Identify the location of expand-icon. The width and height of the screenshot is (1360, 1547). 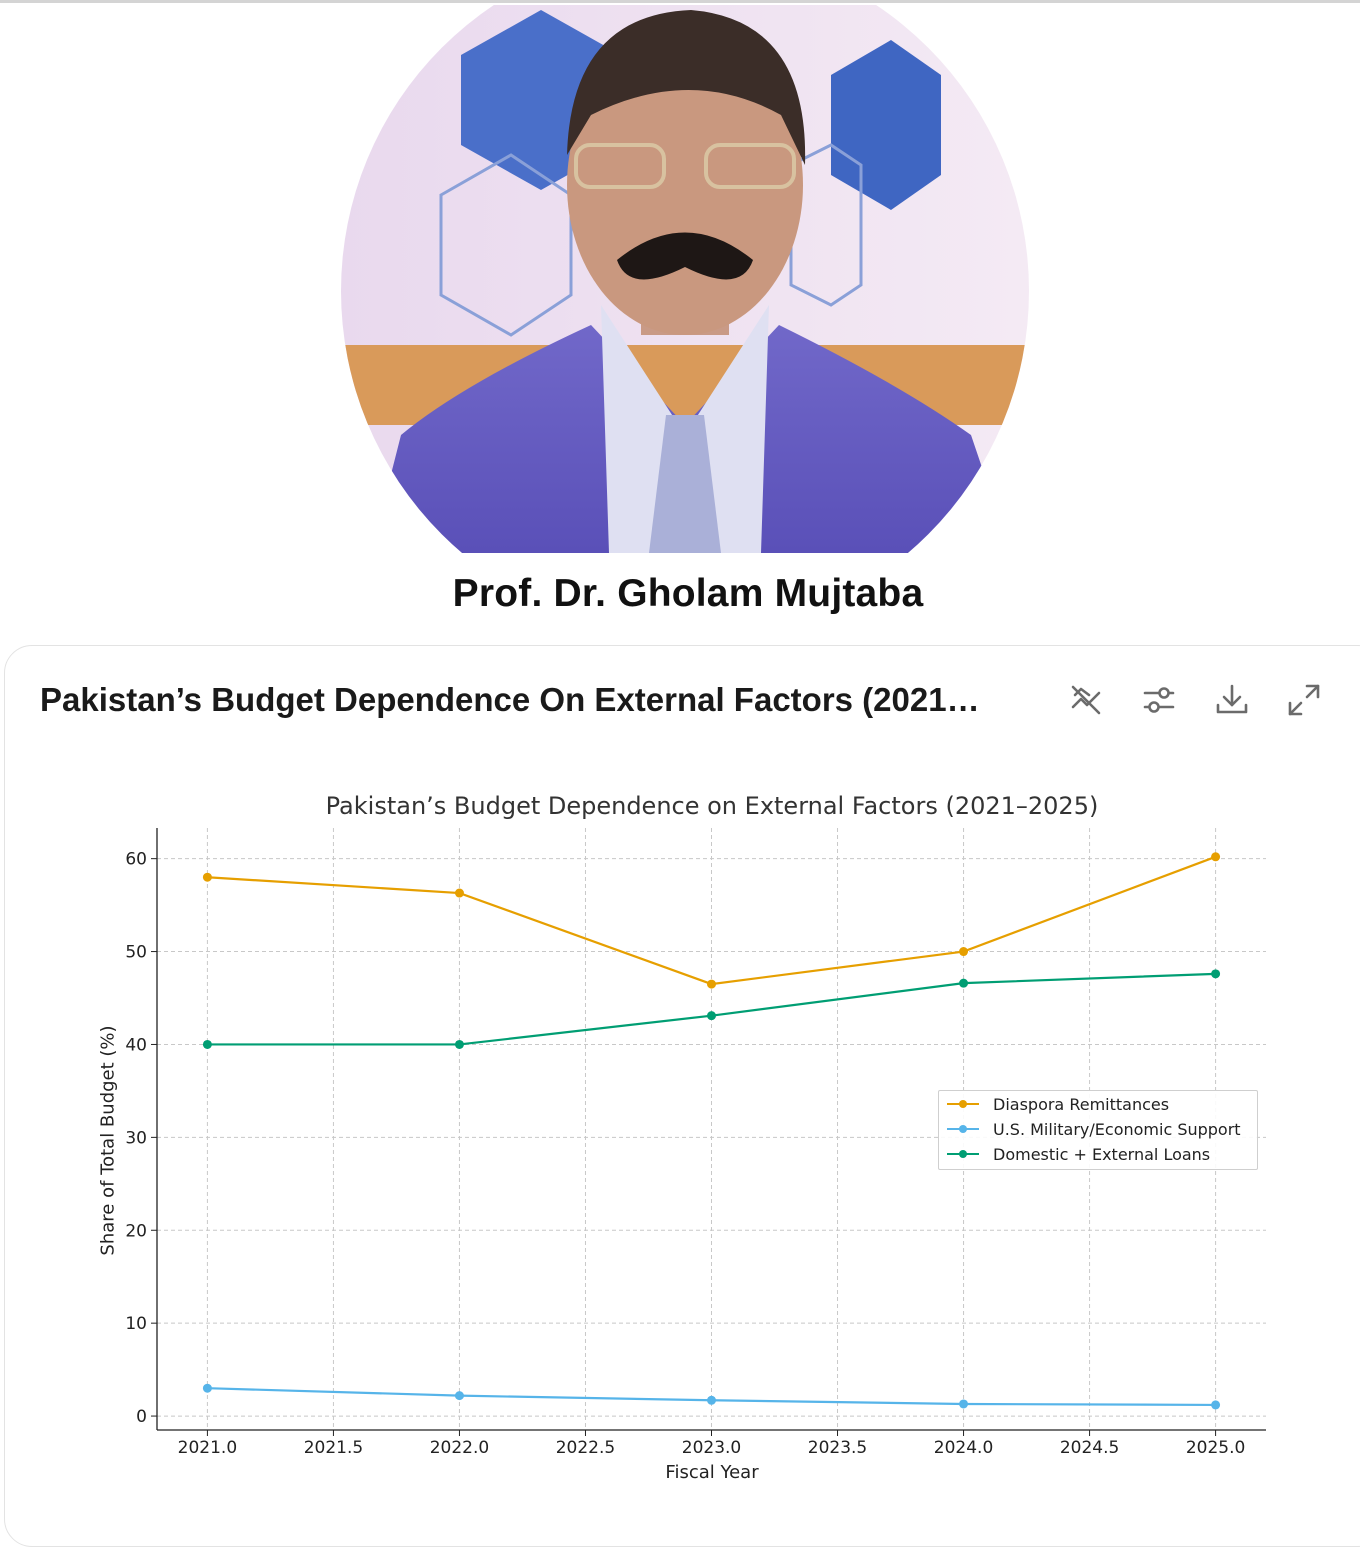
(1304, 700).